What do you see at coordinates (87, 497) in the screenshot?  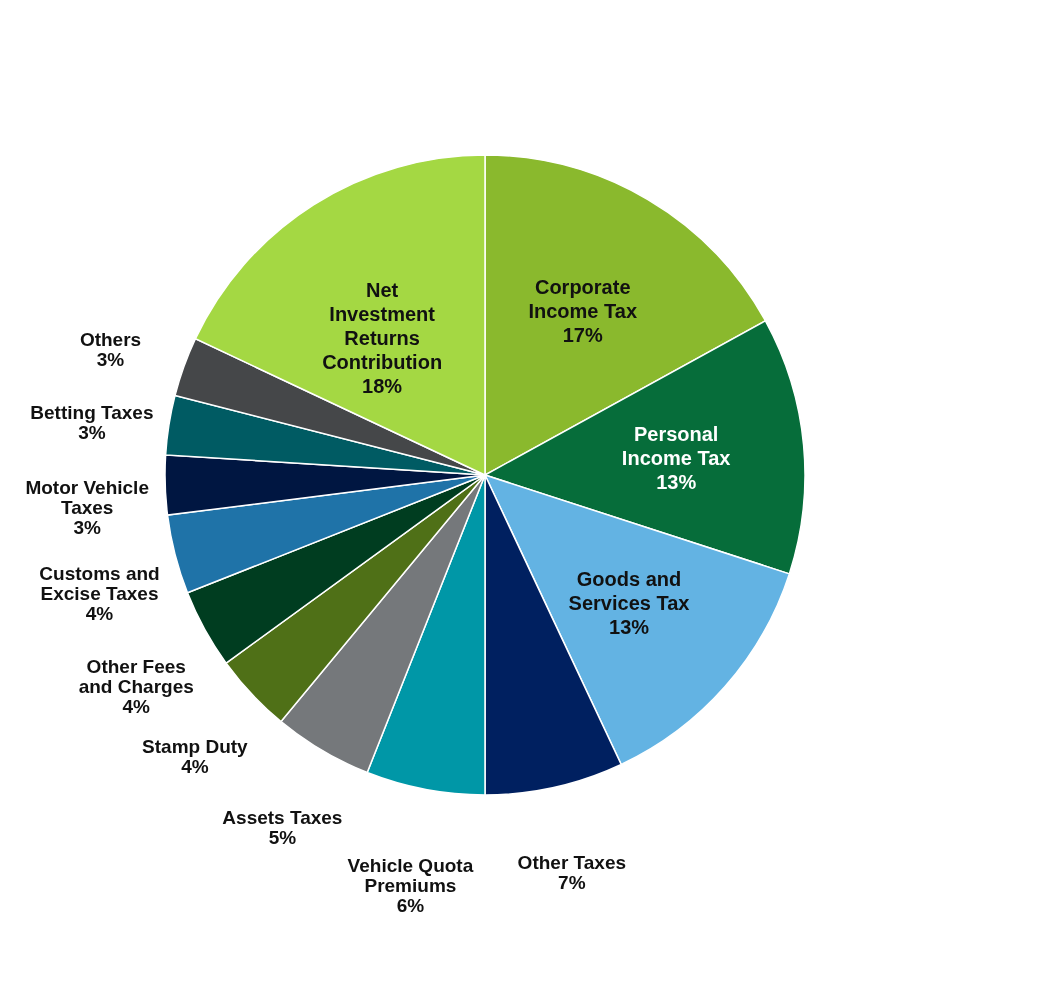 I see `slice-label: Motor Vehicle Taxes` at bounding box center [87, 497].